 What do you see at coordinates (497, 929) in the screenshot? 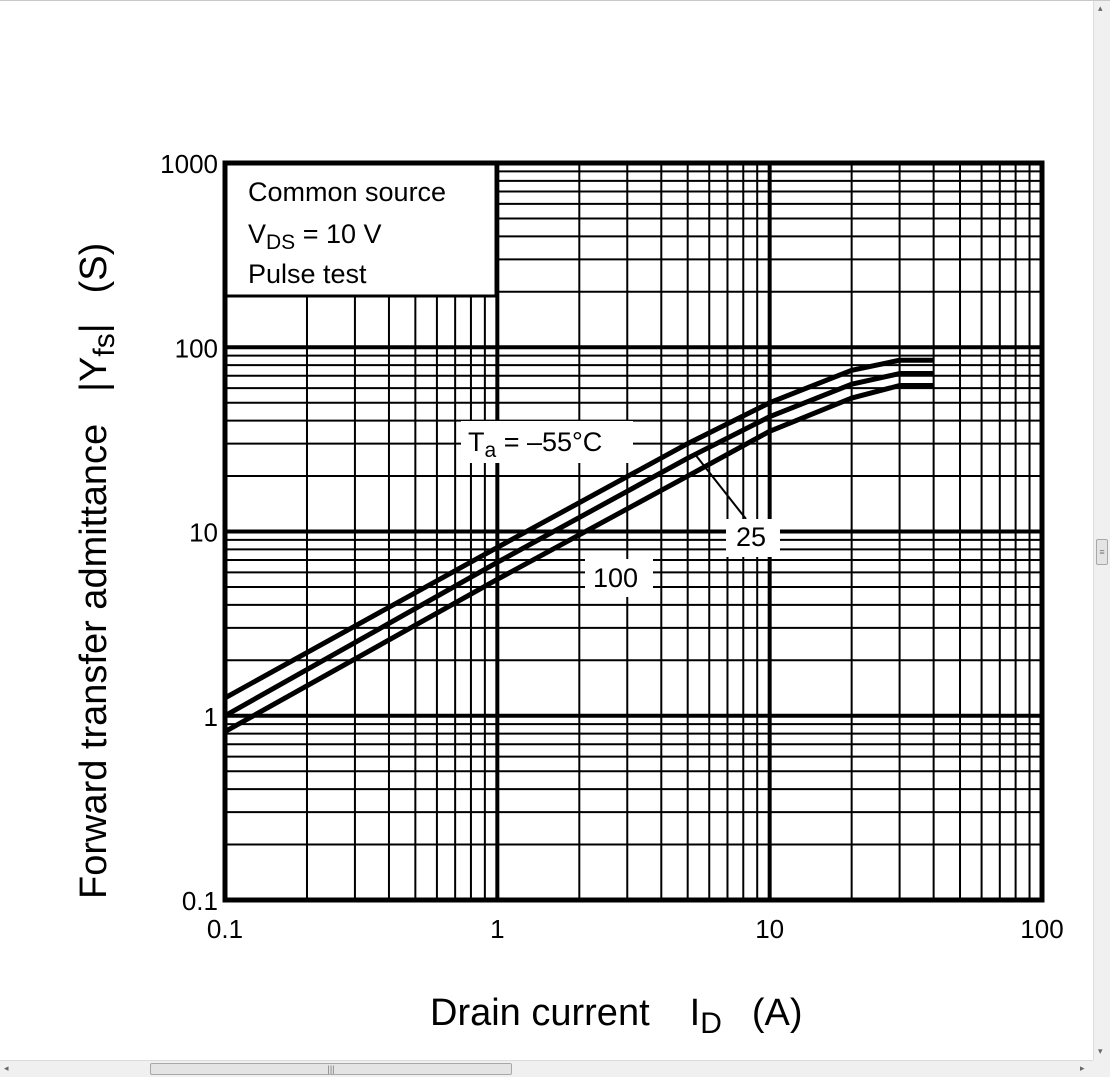
I see `x-tick-label: 1` at bounding box center [497, 929].